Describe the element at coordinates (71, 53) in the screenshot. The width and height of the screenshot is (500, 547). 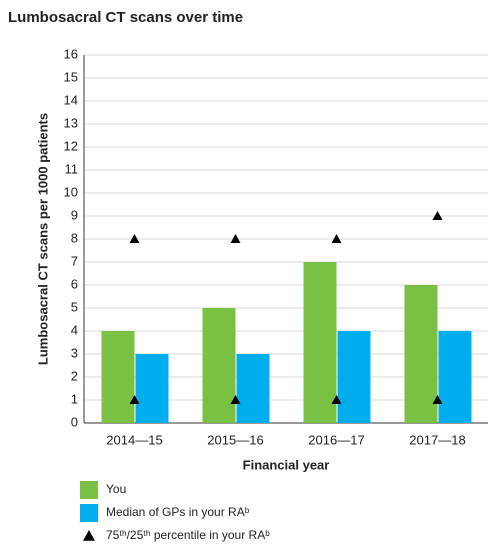
I see `y-tick-label: 16` at that location.